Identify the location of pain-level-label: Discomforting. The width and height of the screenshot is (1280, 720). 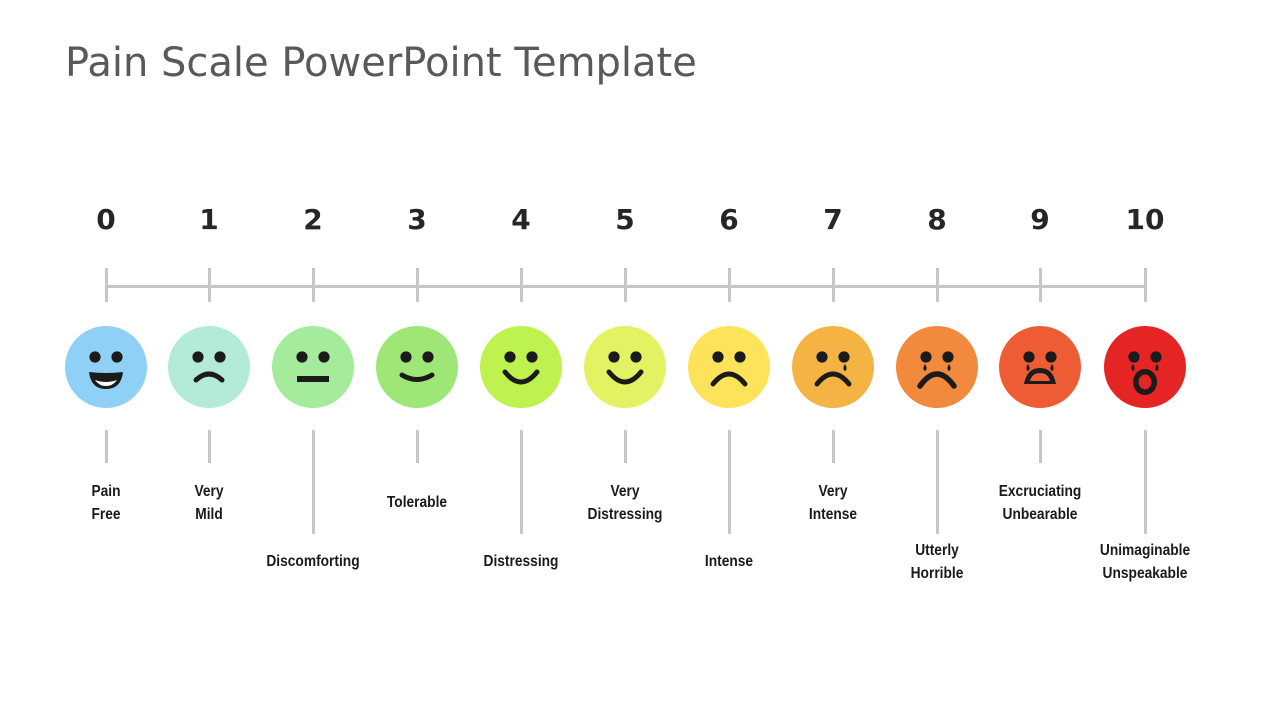
(313, 561).